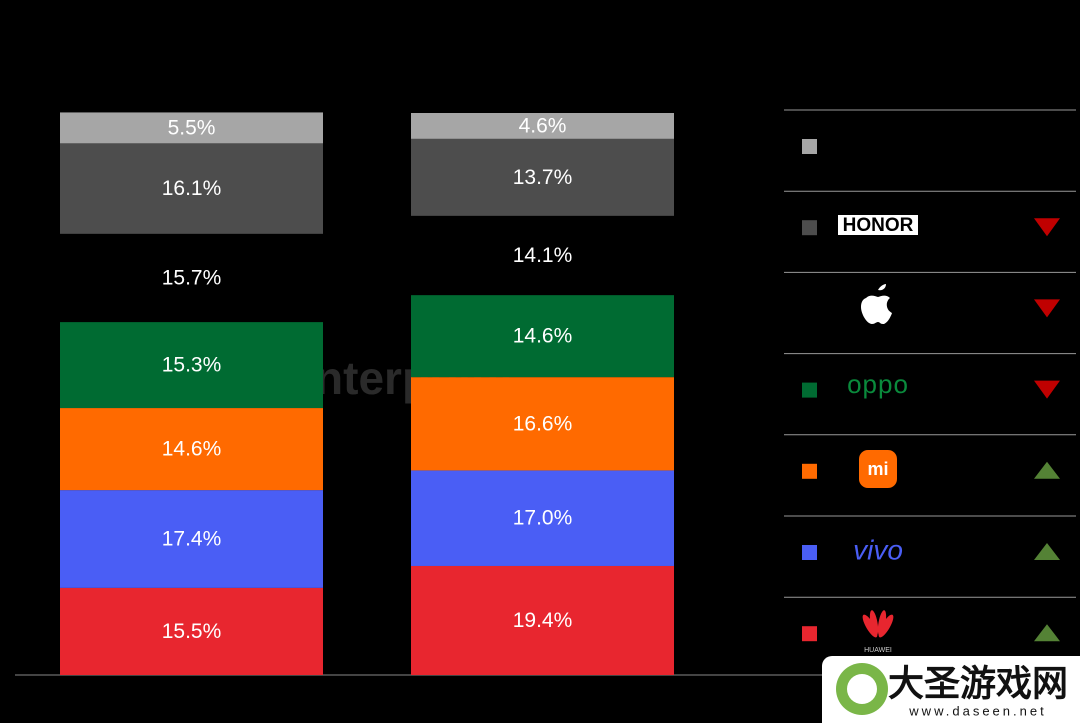  Describe the element at coordinates (878, 624) in the screenshot. I see `huawei-logo` at that location.